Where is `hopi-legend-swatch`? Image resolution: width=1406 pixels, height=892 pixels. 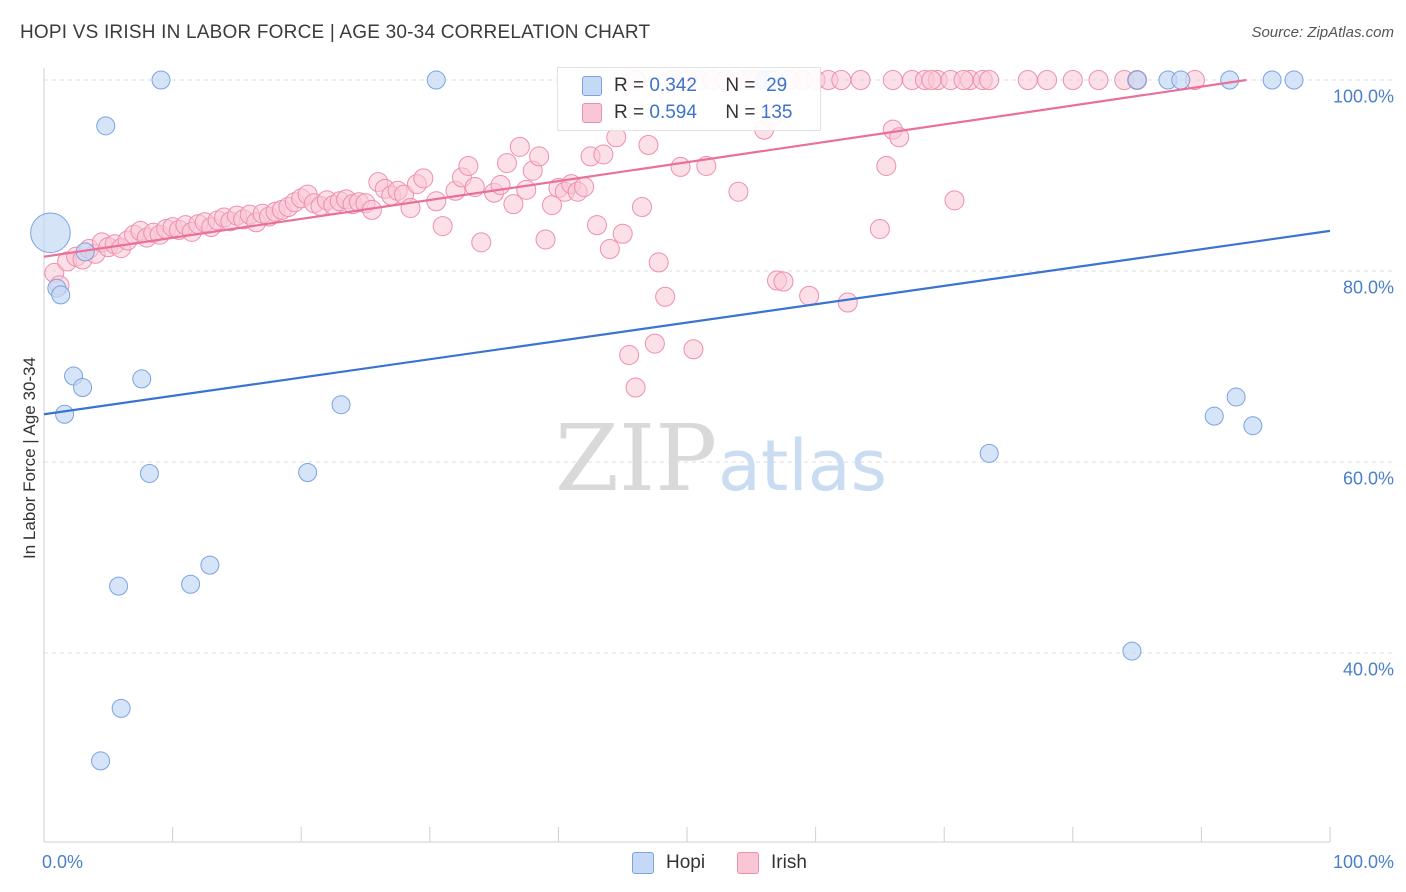 hopi-legend-swatch is located at coordinates (643, 863).